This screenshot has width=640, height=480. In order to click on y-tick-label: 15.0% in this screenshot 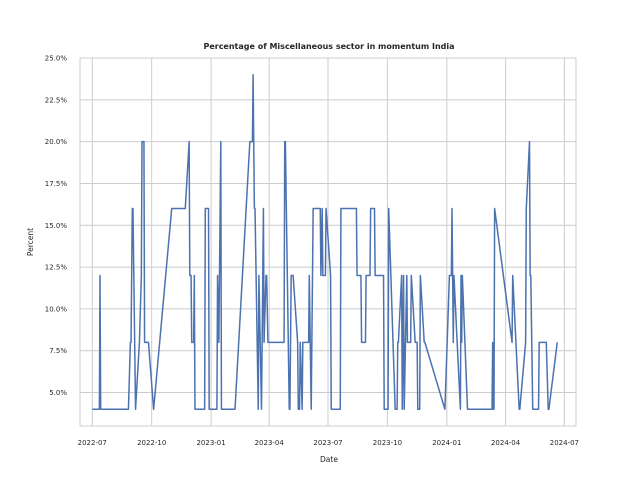, I will do `click(56, 226)`.